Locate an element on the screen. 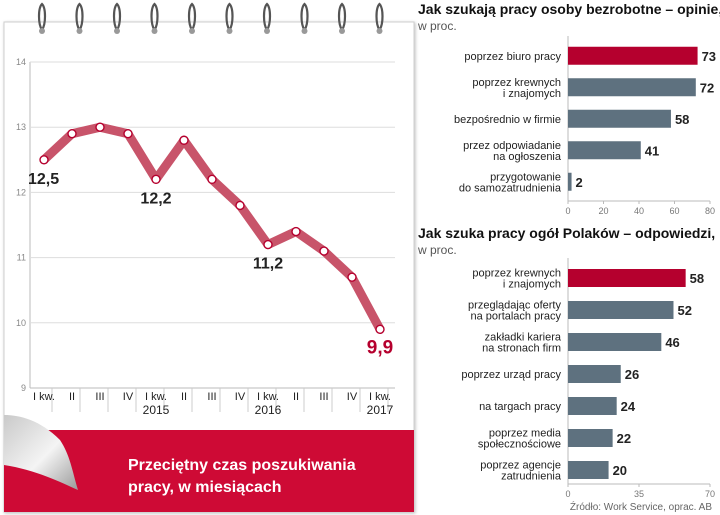 Image resolution: width=720 pixels, height=515 pixels. y-tick-label: 10 is located at coordinates (21, 323).